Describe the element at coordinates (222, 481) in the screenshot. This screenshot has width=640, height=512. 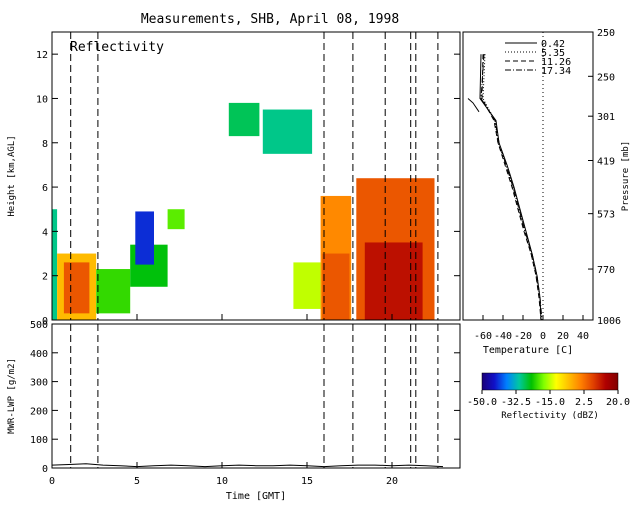
I see `time-tick-label: 10` at that location.